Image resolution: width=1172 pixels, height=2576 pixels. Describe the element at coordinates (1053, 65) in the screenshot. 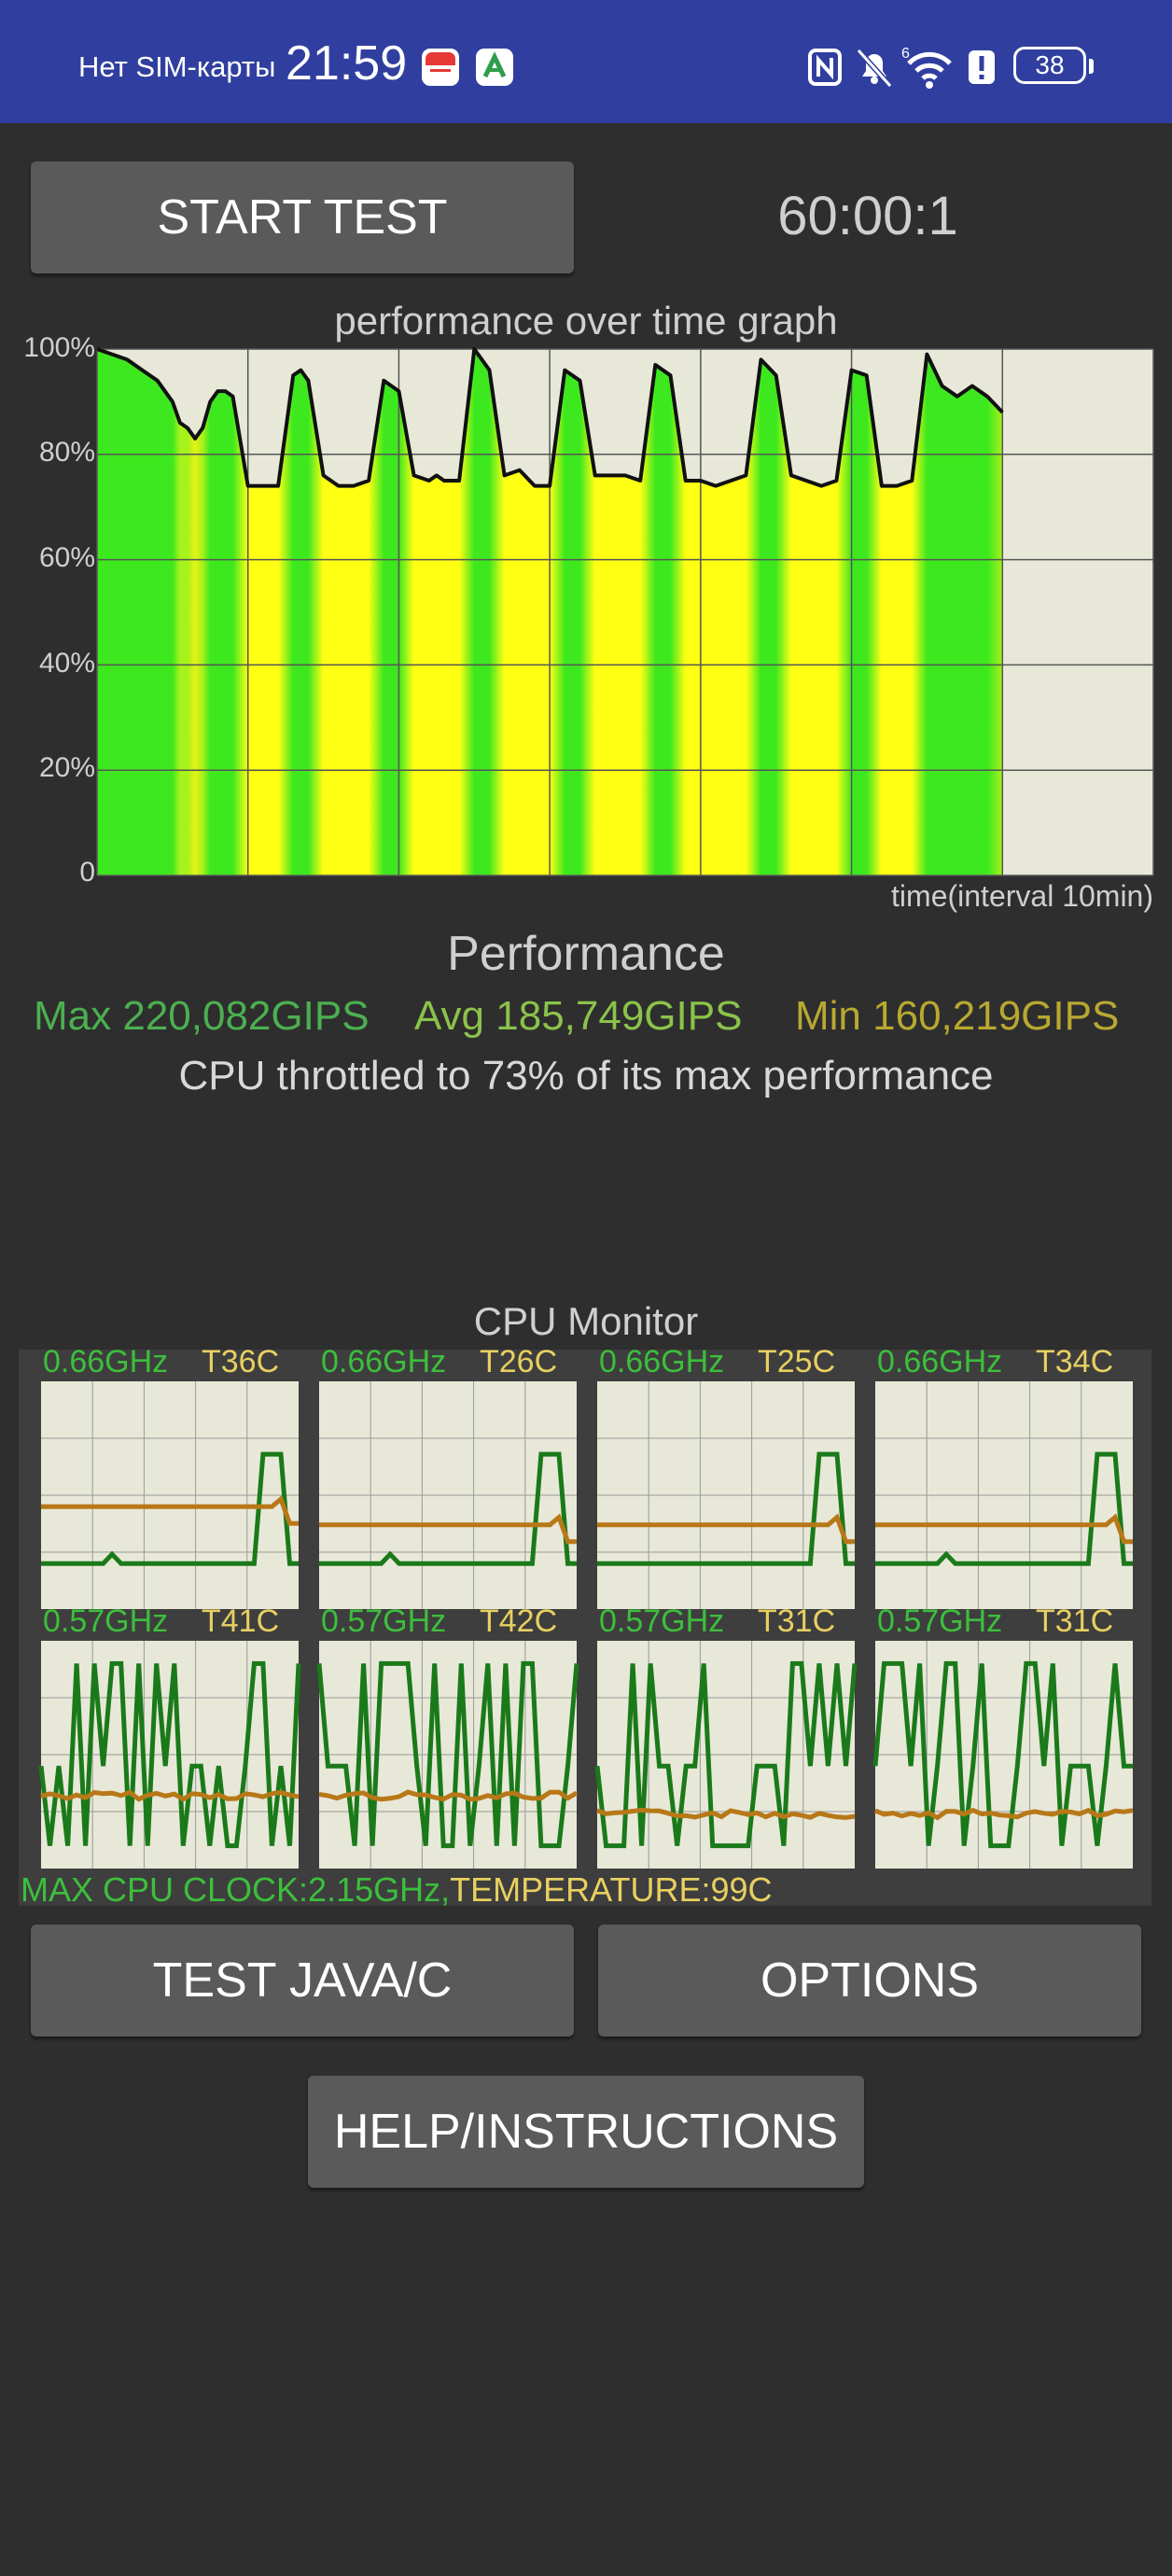

I see `battery-icon: 38` at that location.